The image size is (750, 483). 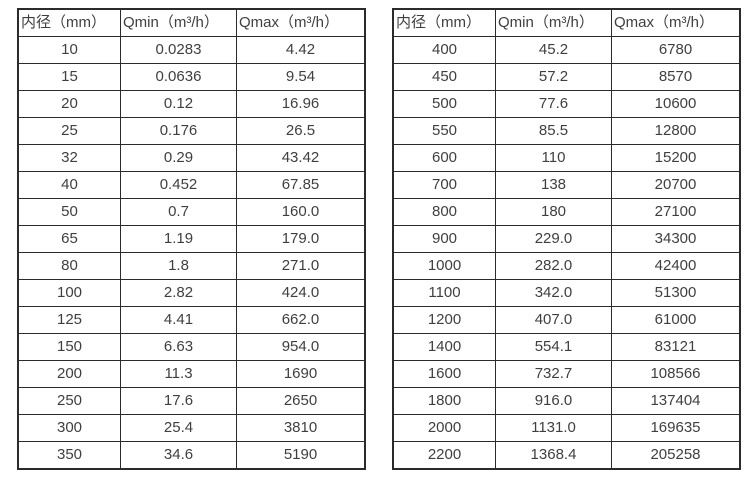 I want to click on table-row: 2200 1368.4 205258, so click(x=566, y=455).